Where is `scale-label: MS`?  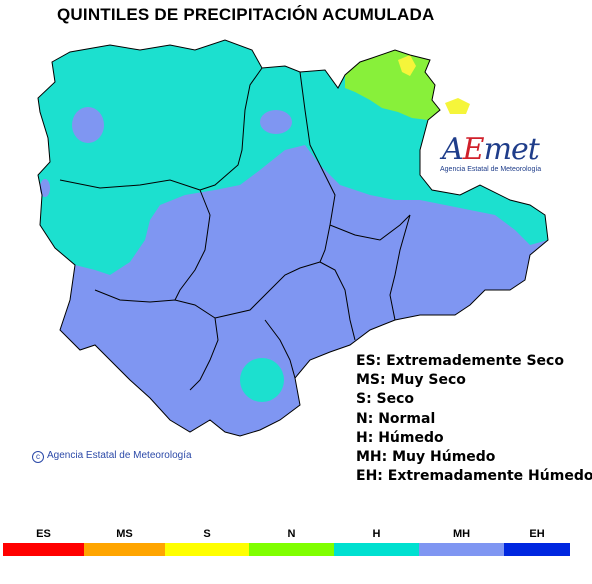
scale-label: MS is located at coordinates (124, 534).